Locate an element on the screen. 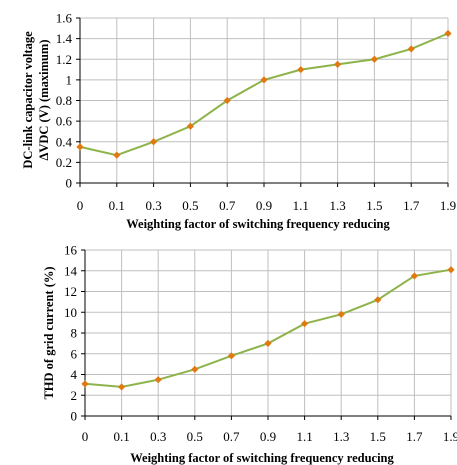 This screenshot has width=457, height=465. y-tick-label: 8 is located at coordinates (74, 333).